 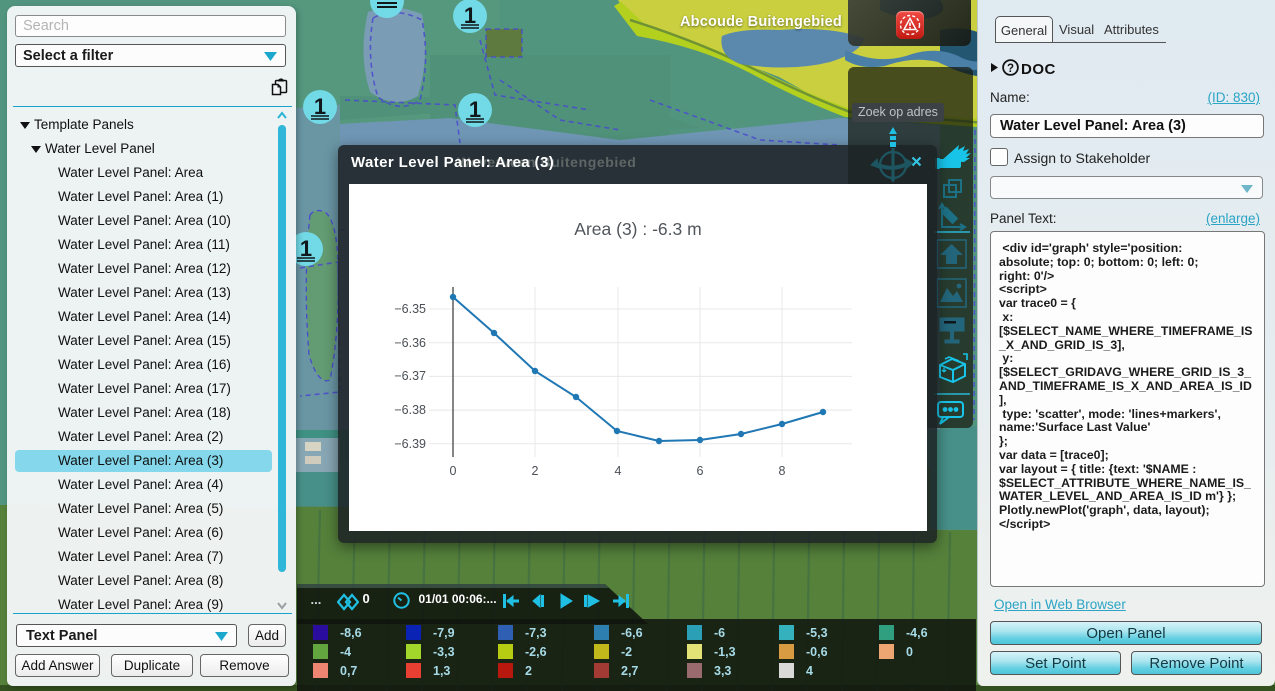 I want to click on svg-text: -6,6, so click(x=632, y=633).